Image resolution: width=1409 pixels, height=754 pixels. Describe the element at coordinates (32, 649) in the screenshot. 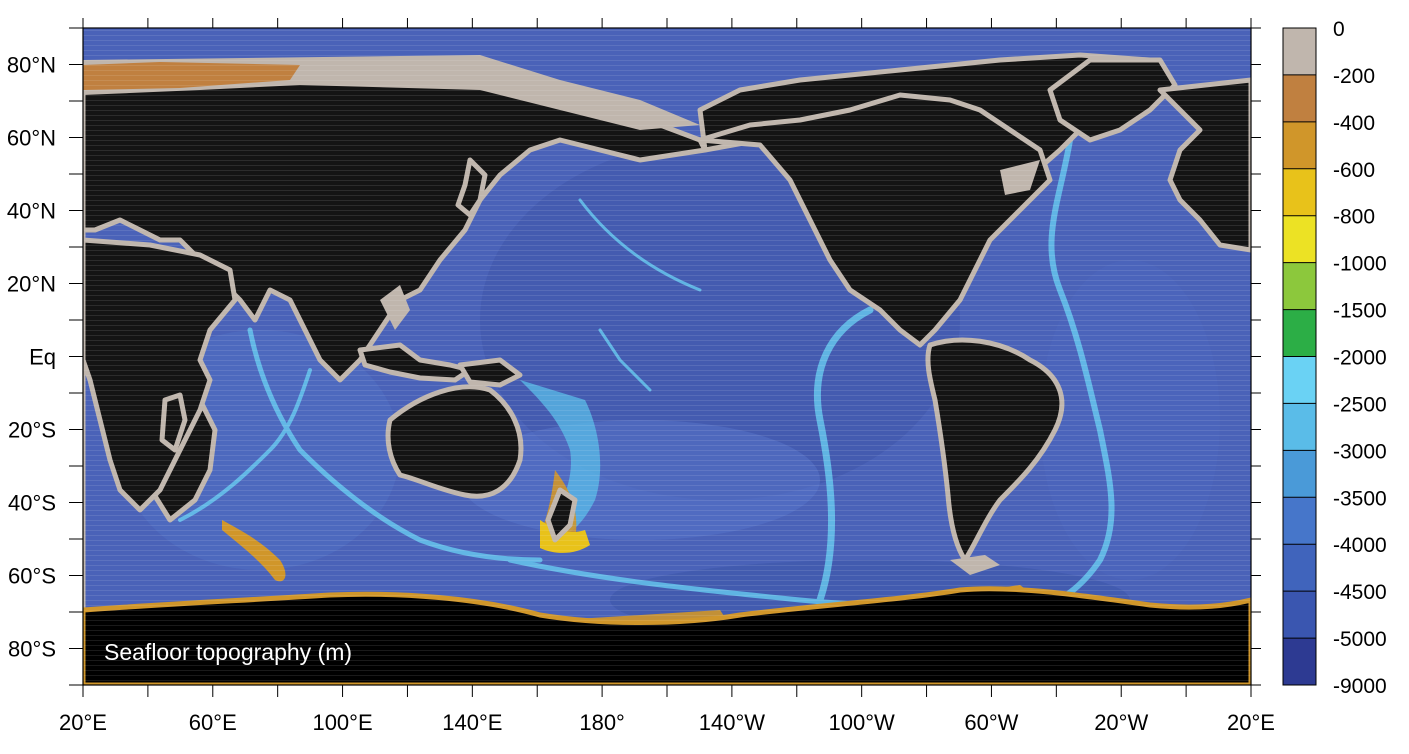

I see `y-tick-label: 80°S` at that location.